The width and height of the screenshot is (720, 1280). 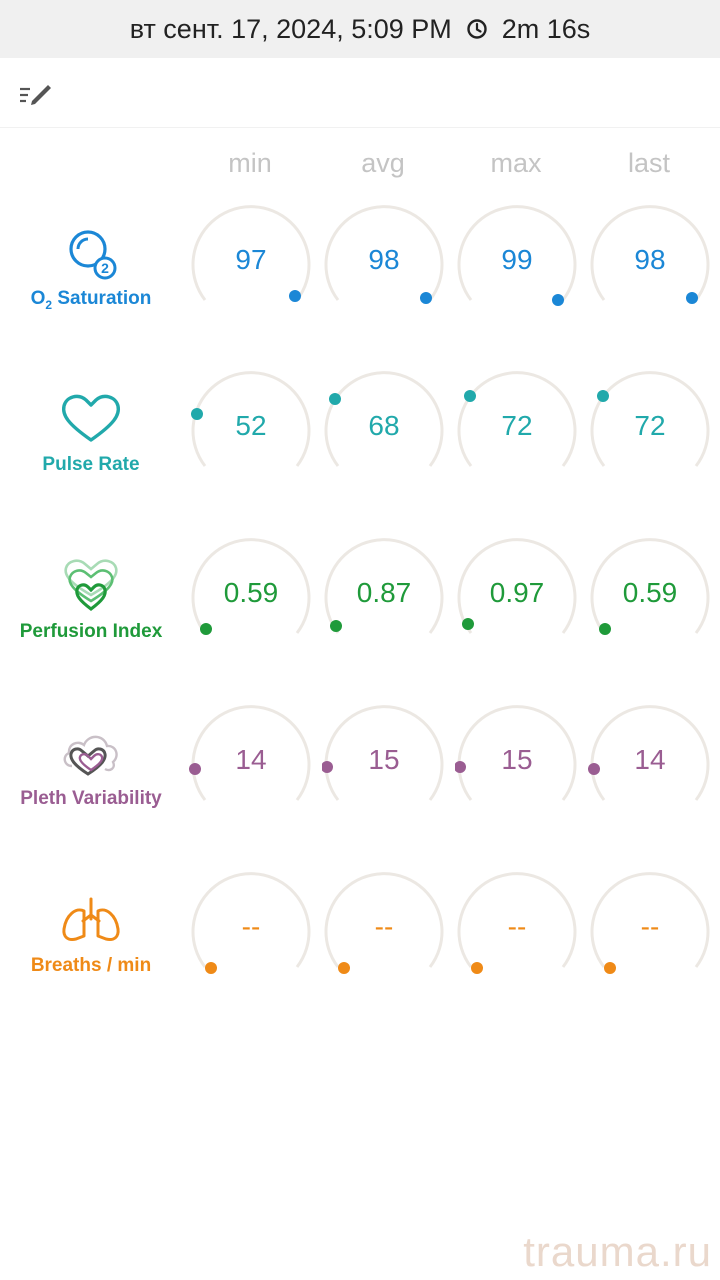 What do you see at coordinates (250, 163) in the screenshot?
I see `column-header-min: min` at bounding box center [250, 163].